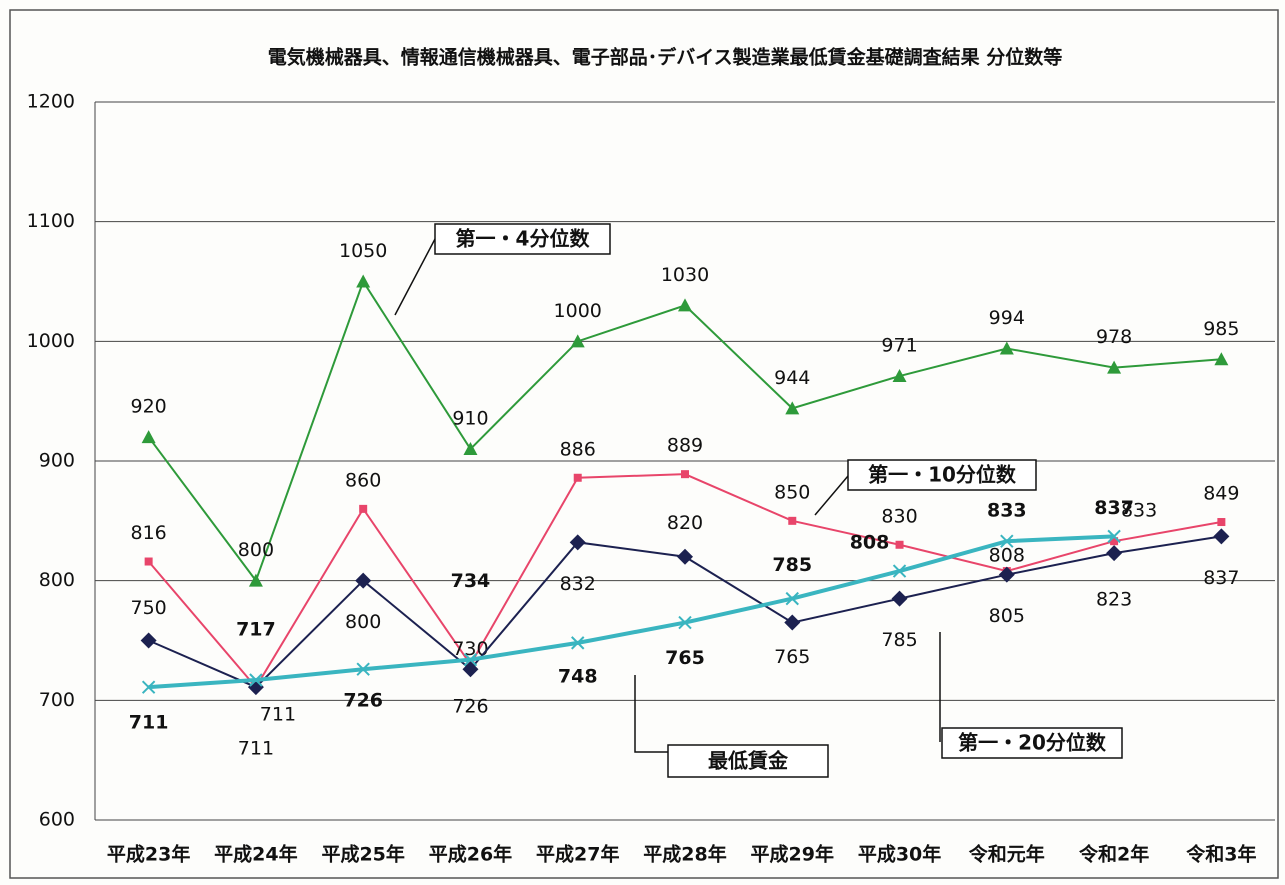 The width and height of the screenshot is (1285, 885). Describe the element at coordinates (363, 251) in the screenshot. I see `data-label: 1050` at that location.